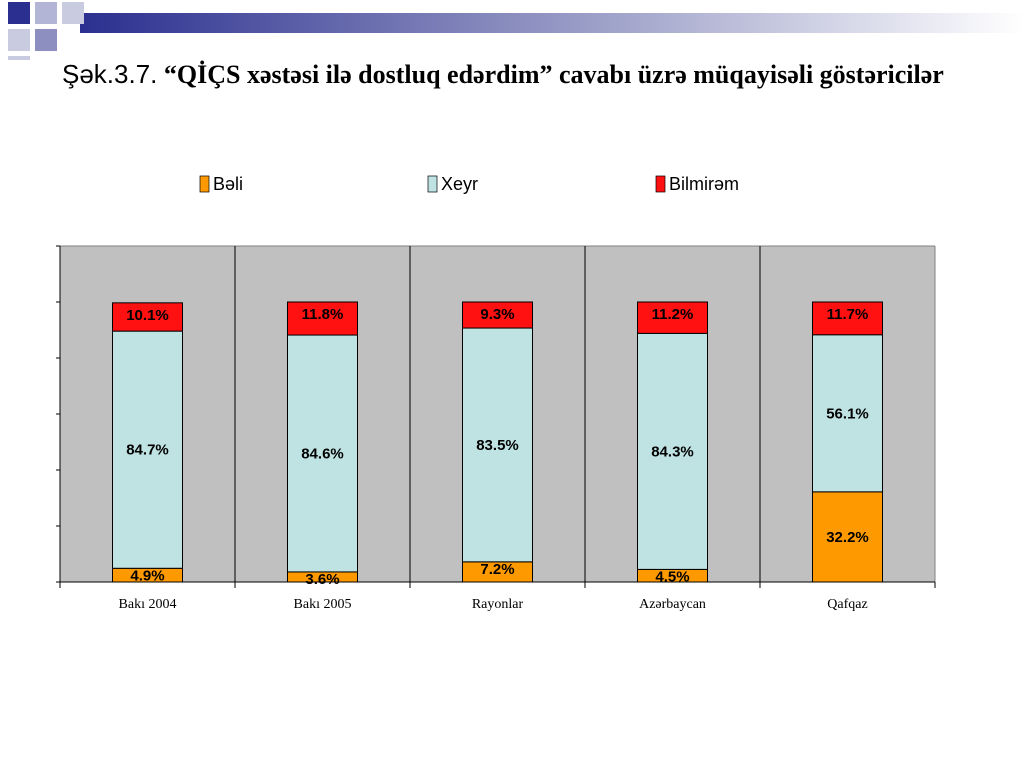 Image resolution: width=1024 pixels, height=768 pixels. I want to click on data-label: 83.5%, so click(497, 445).